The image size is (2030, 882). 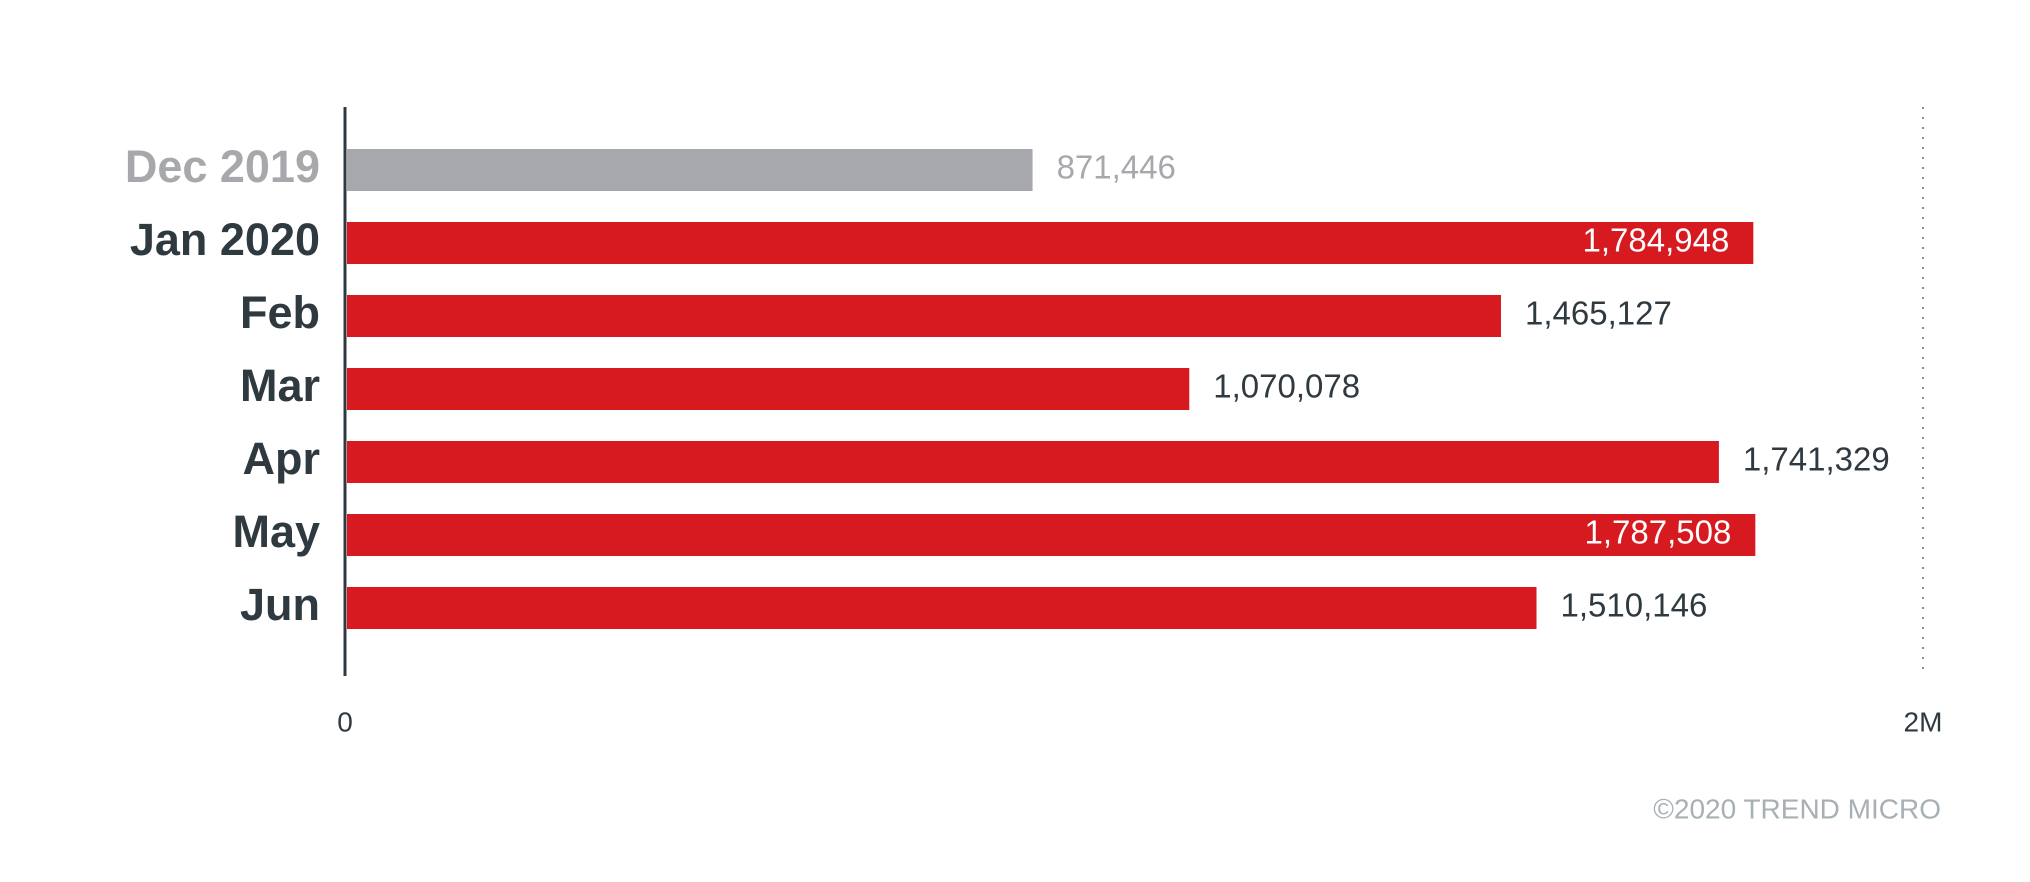 What do you see at coordinates (280, 312) in the screenshot?
I see `y-tick-label: Feb` at bounding box center [280, 312].